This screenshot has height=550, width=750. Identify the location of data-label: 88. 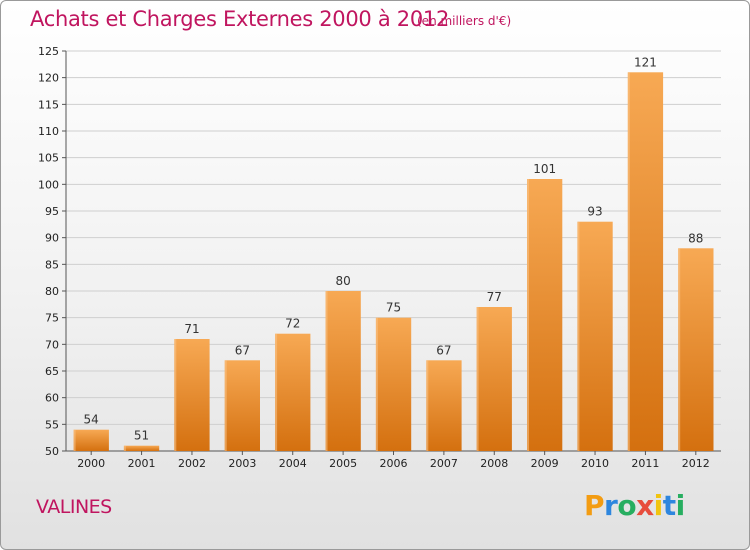
(695, 238).